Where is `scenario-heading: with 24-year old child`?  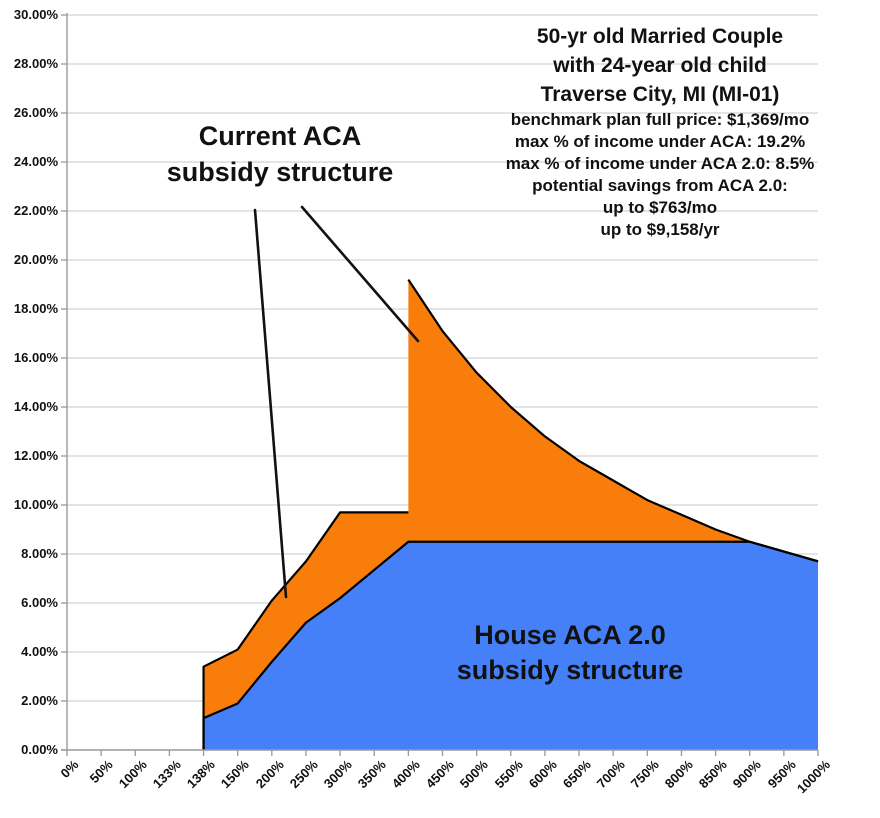 scenario-heading: with 24-year old child is located at coordinates (660, 65).